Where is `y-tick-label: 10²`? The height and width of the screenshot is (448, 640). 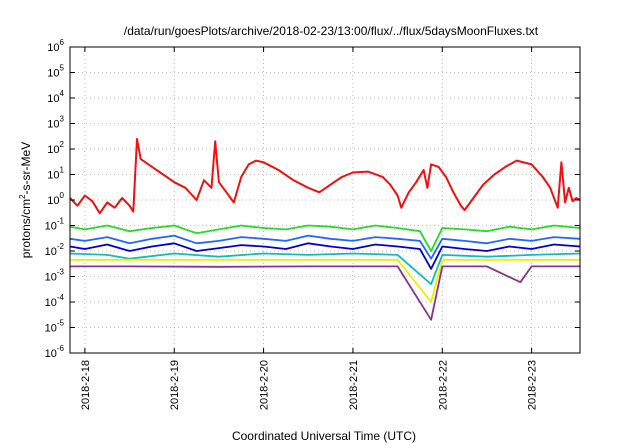 y-tick-label: 10² is located at coordinates (55, 148).